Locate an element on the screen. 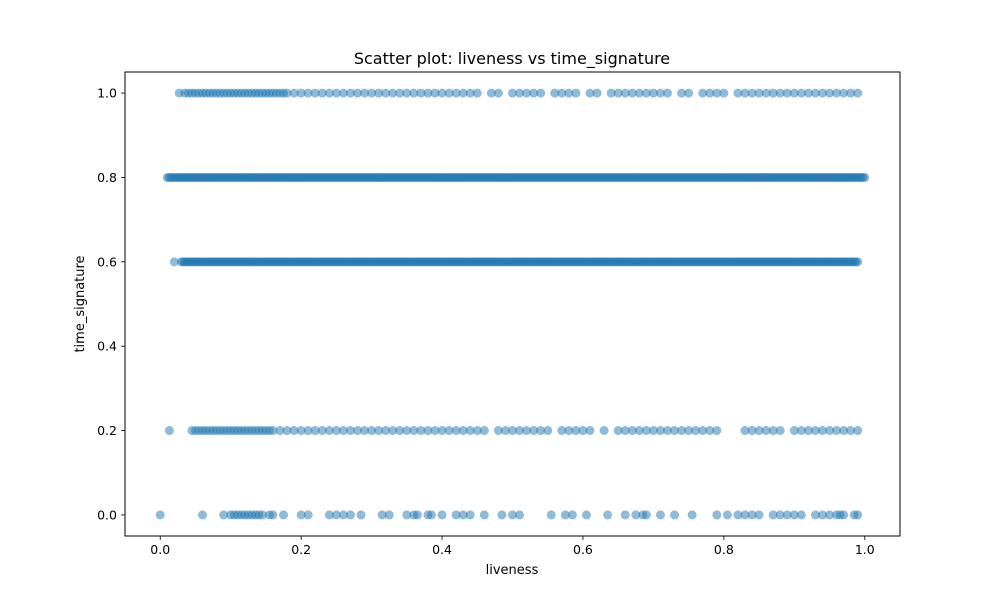 The image size is (1000, 600). y-tick-label: 0.6 is located at coordinates (107, 261).